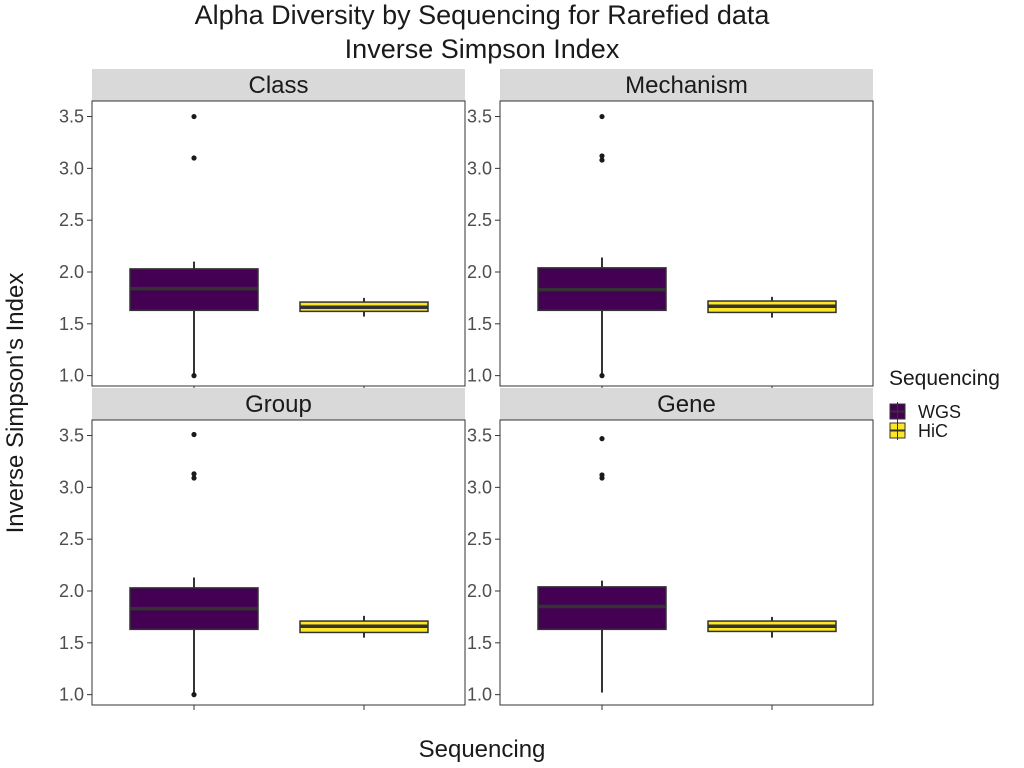  I want to click on legend-entry-wgs: WGS, so click(925, 412).